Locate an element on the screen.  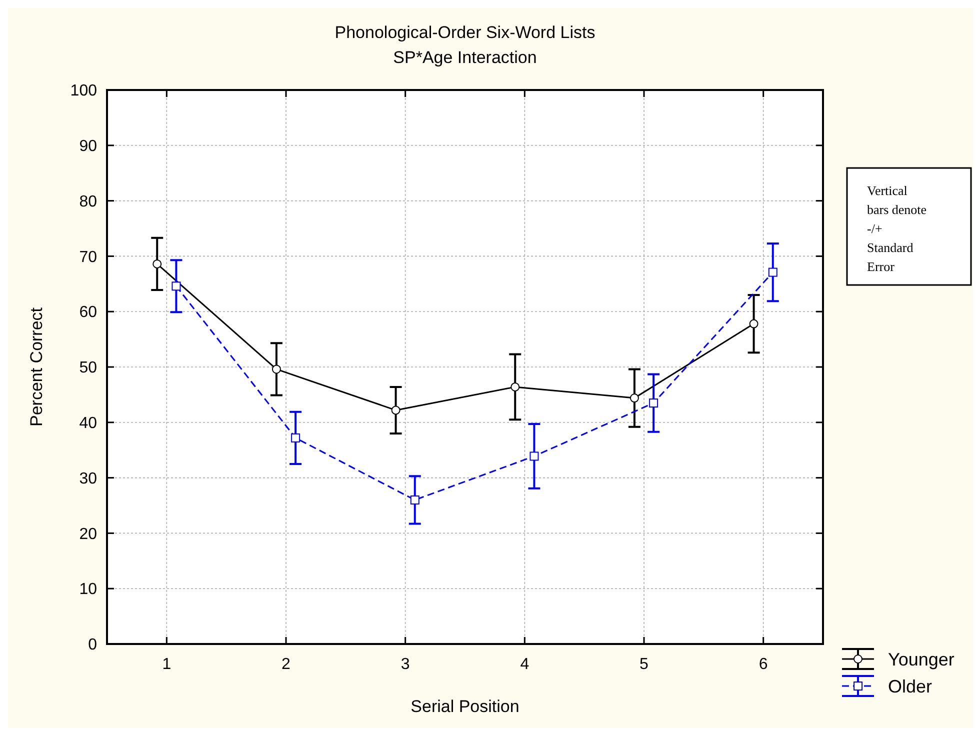
y-tick-label: 80 is located at coordinates (88, 201).